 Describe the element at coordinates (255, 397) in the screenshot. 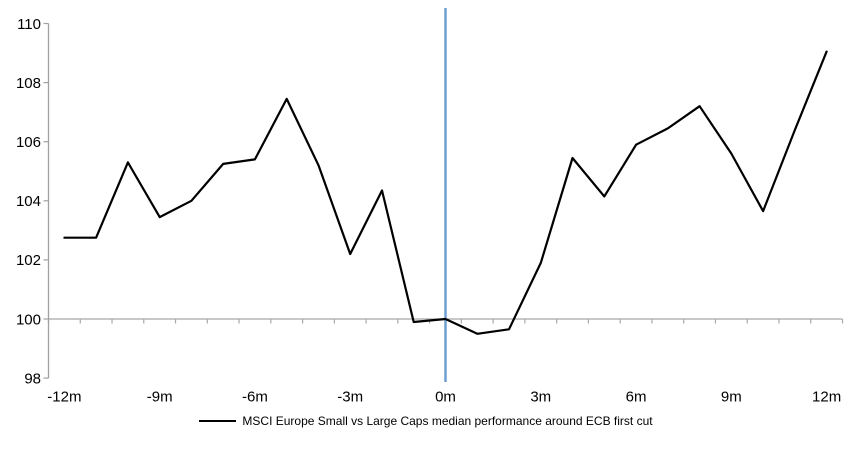

I see `x-tick-label: -6m` at that location.